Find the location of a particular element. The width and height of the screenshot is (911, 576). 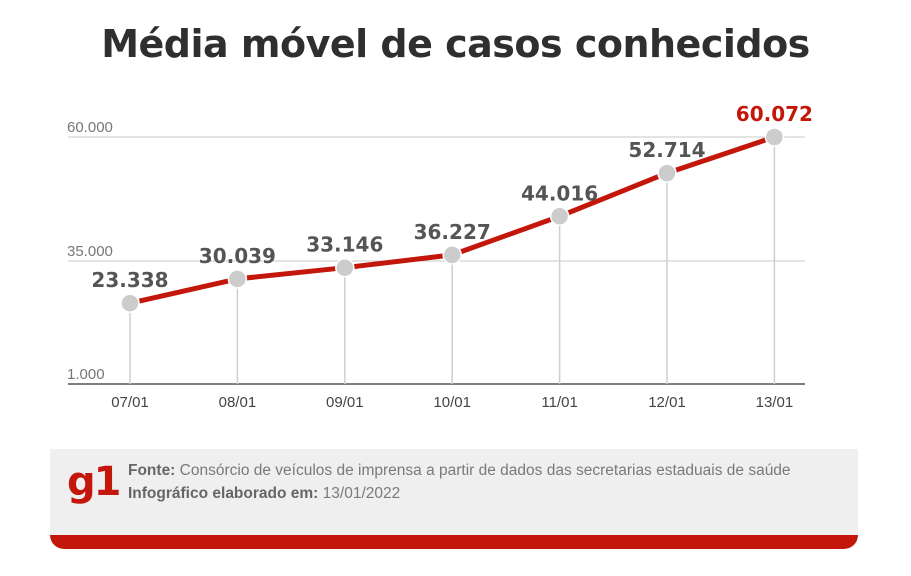

data-label: 33.146 is located at coordinates (344, 245).